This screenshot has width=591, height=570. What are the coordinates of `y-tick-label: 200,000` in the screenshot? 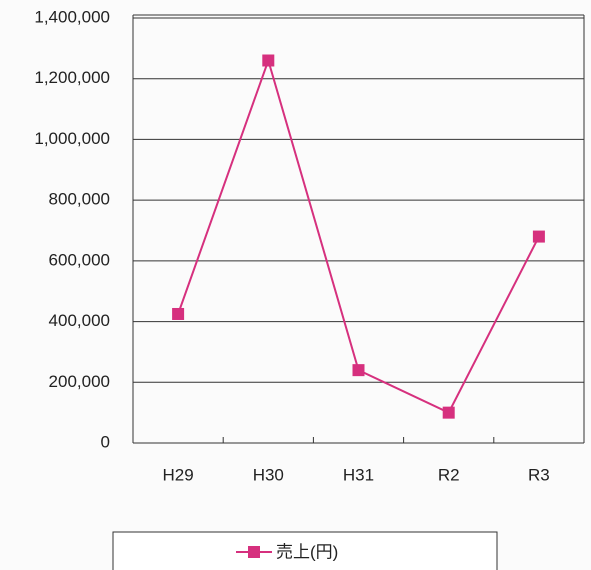 It's located at (79, 381).